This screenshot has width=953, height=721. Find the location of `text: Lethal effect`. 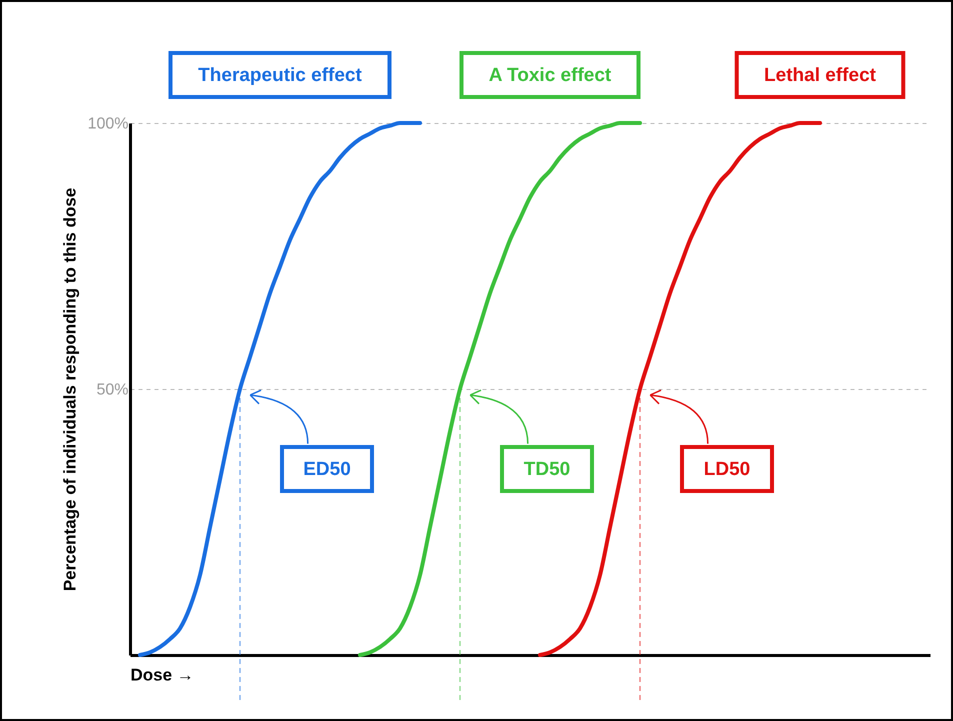

text: Lethal effect is located at coordinates (820, 75).